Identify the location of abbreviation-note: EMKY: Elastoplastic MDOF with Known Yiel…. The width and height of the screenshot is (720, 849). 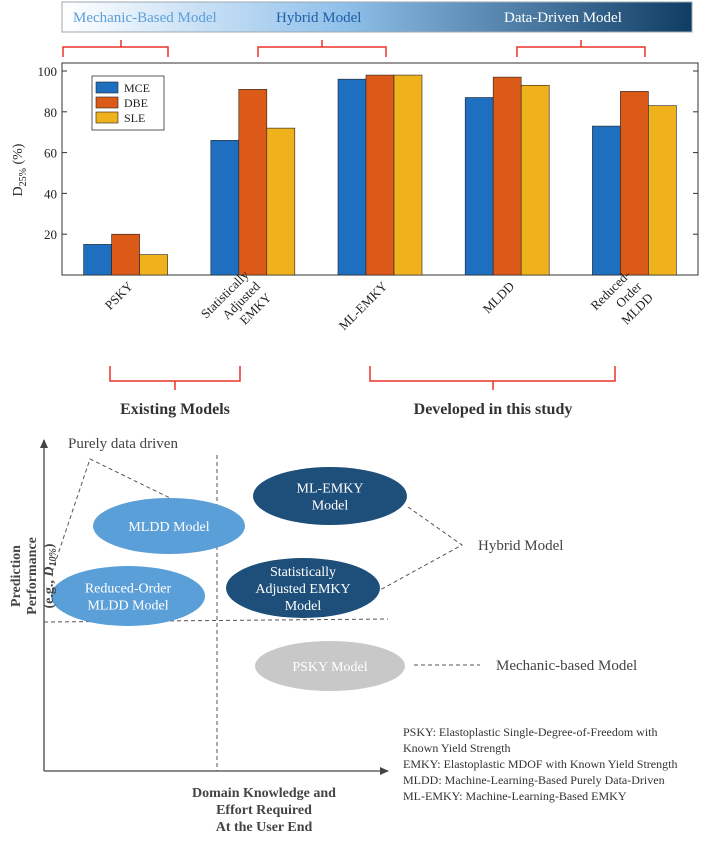
(540, 764).